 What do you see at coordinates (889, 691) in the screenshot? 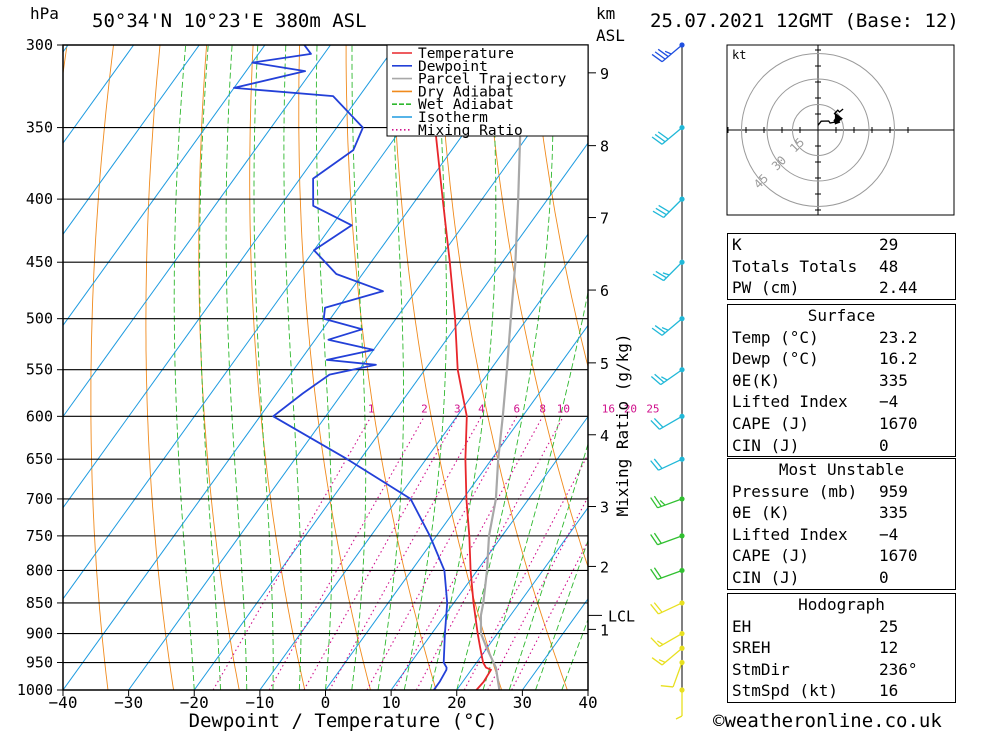
I see `hodograph-stat-value: 16` at bounding box center [889, 691].